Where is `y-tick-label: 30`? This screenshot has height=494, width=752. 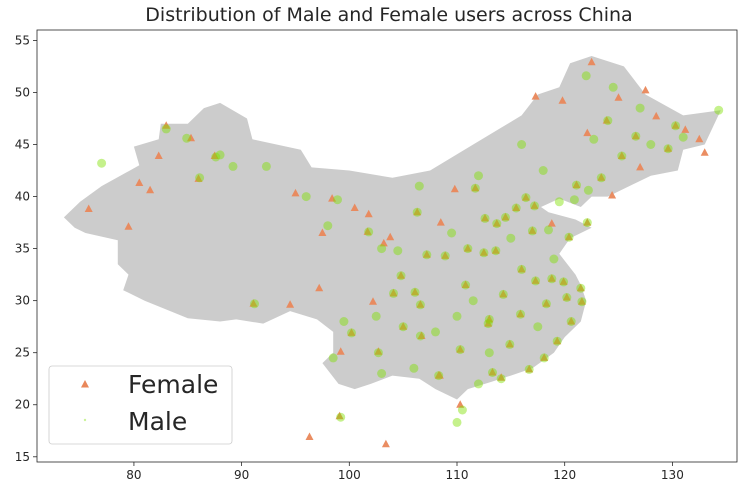 y-tick-label: 30 is located at coordinates (22, 301).